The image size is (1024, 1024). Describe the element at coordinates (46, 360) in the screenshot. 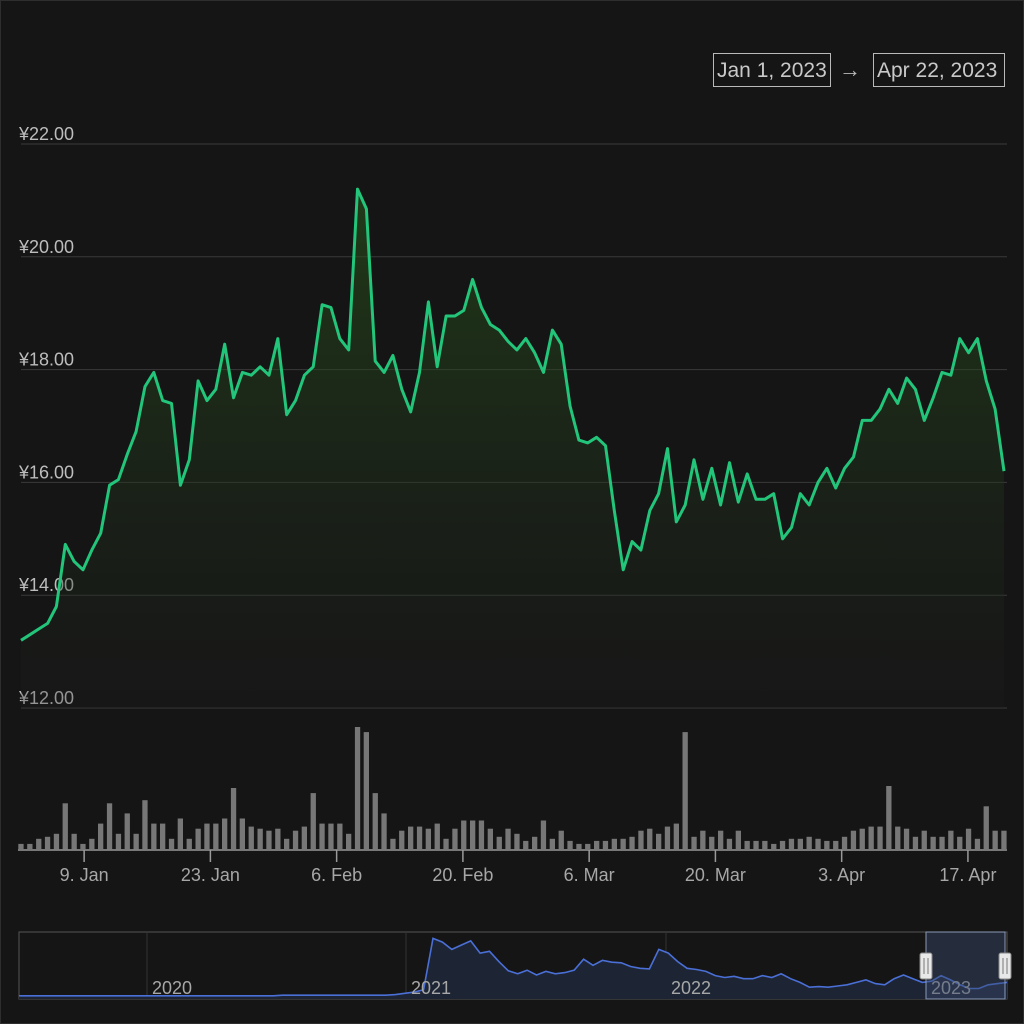

I see `y-tick-label: ¥18.00` at that location.